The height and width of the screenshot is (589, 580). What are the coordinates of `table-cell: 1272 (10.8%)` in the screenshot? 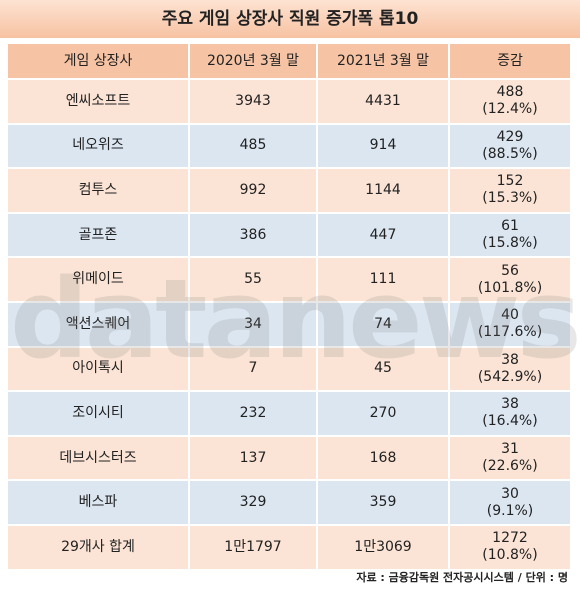 It's located at (511, 548).